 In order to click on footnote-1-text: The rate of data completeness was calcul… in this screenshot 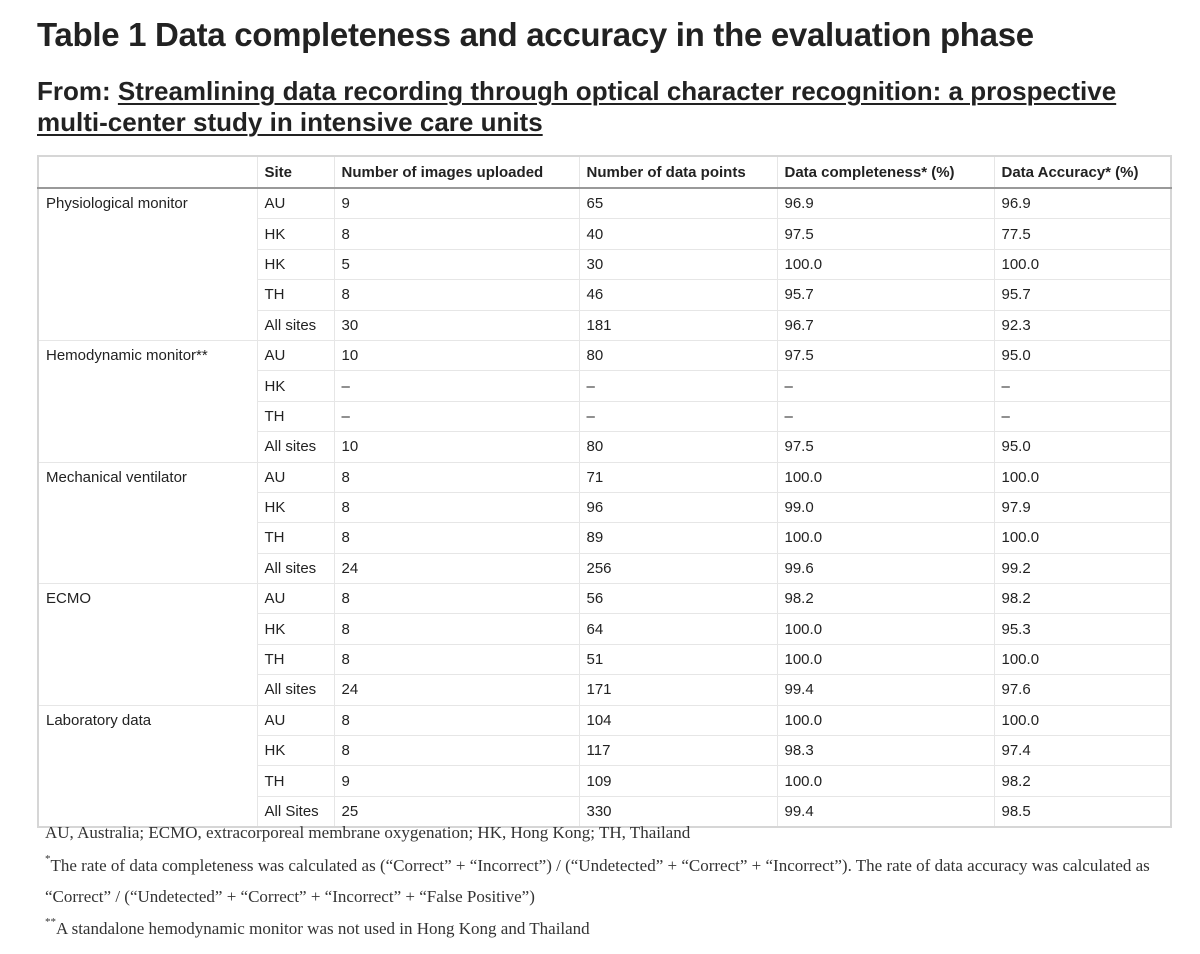, I will do `click(597, 881)`.